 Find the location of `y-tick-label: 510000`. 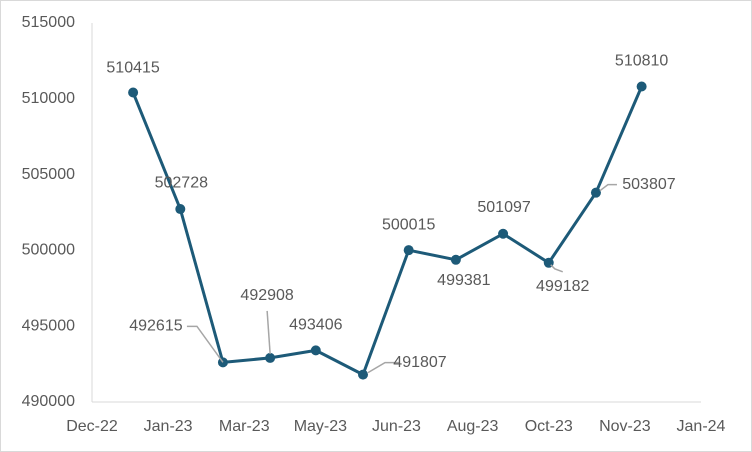

y-tick-label: 510000 is located at coordinates (48, 98).